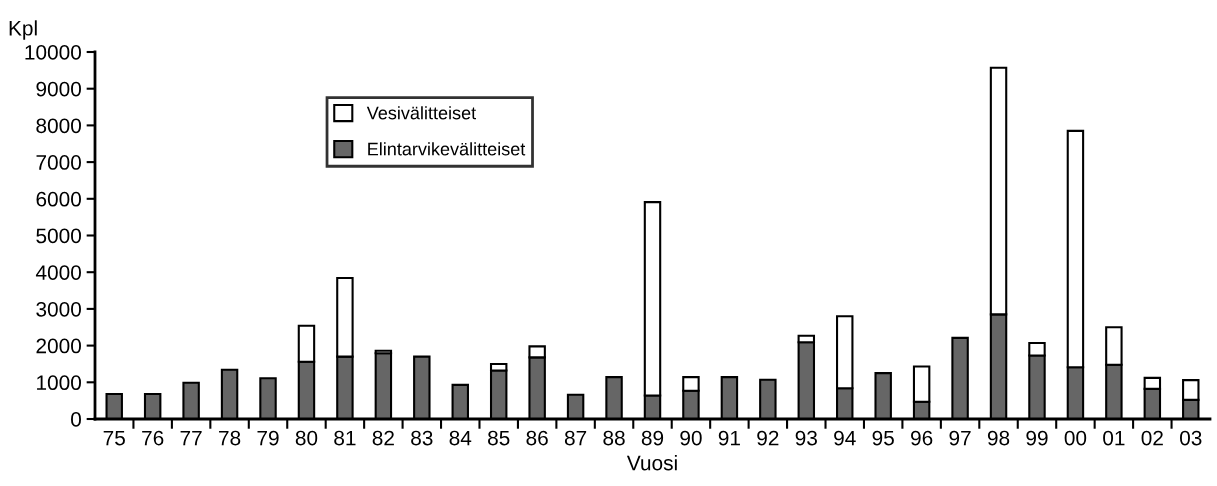 This screenshot has height=486, width=1217. I want to click on y-tick-label: 8000, so click(58, 126).